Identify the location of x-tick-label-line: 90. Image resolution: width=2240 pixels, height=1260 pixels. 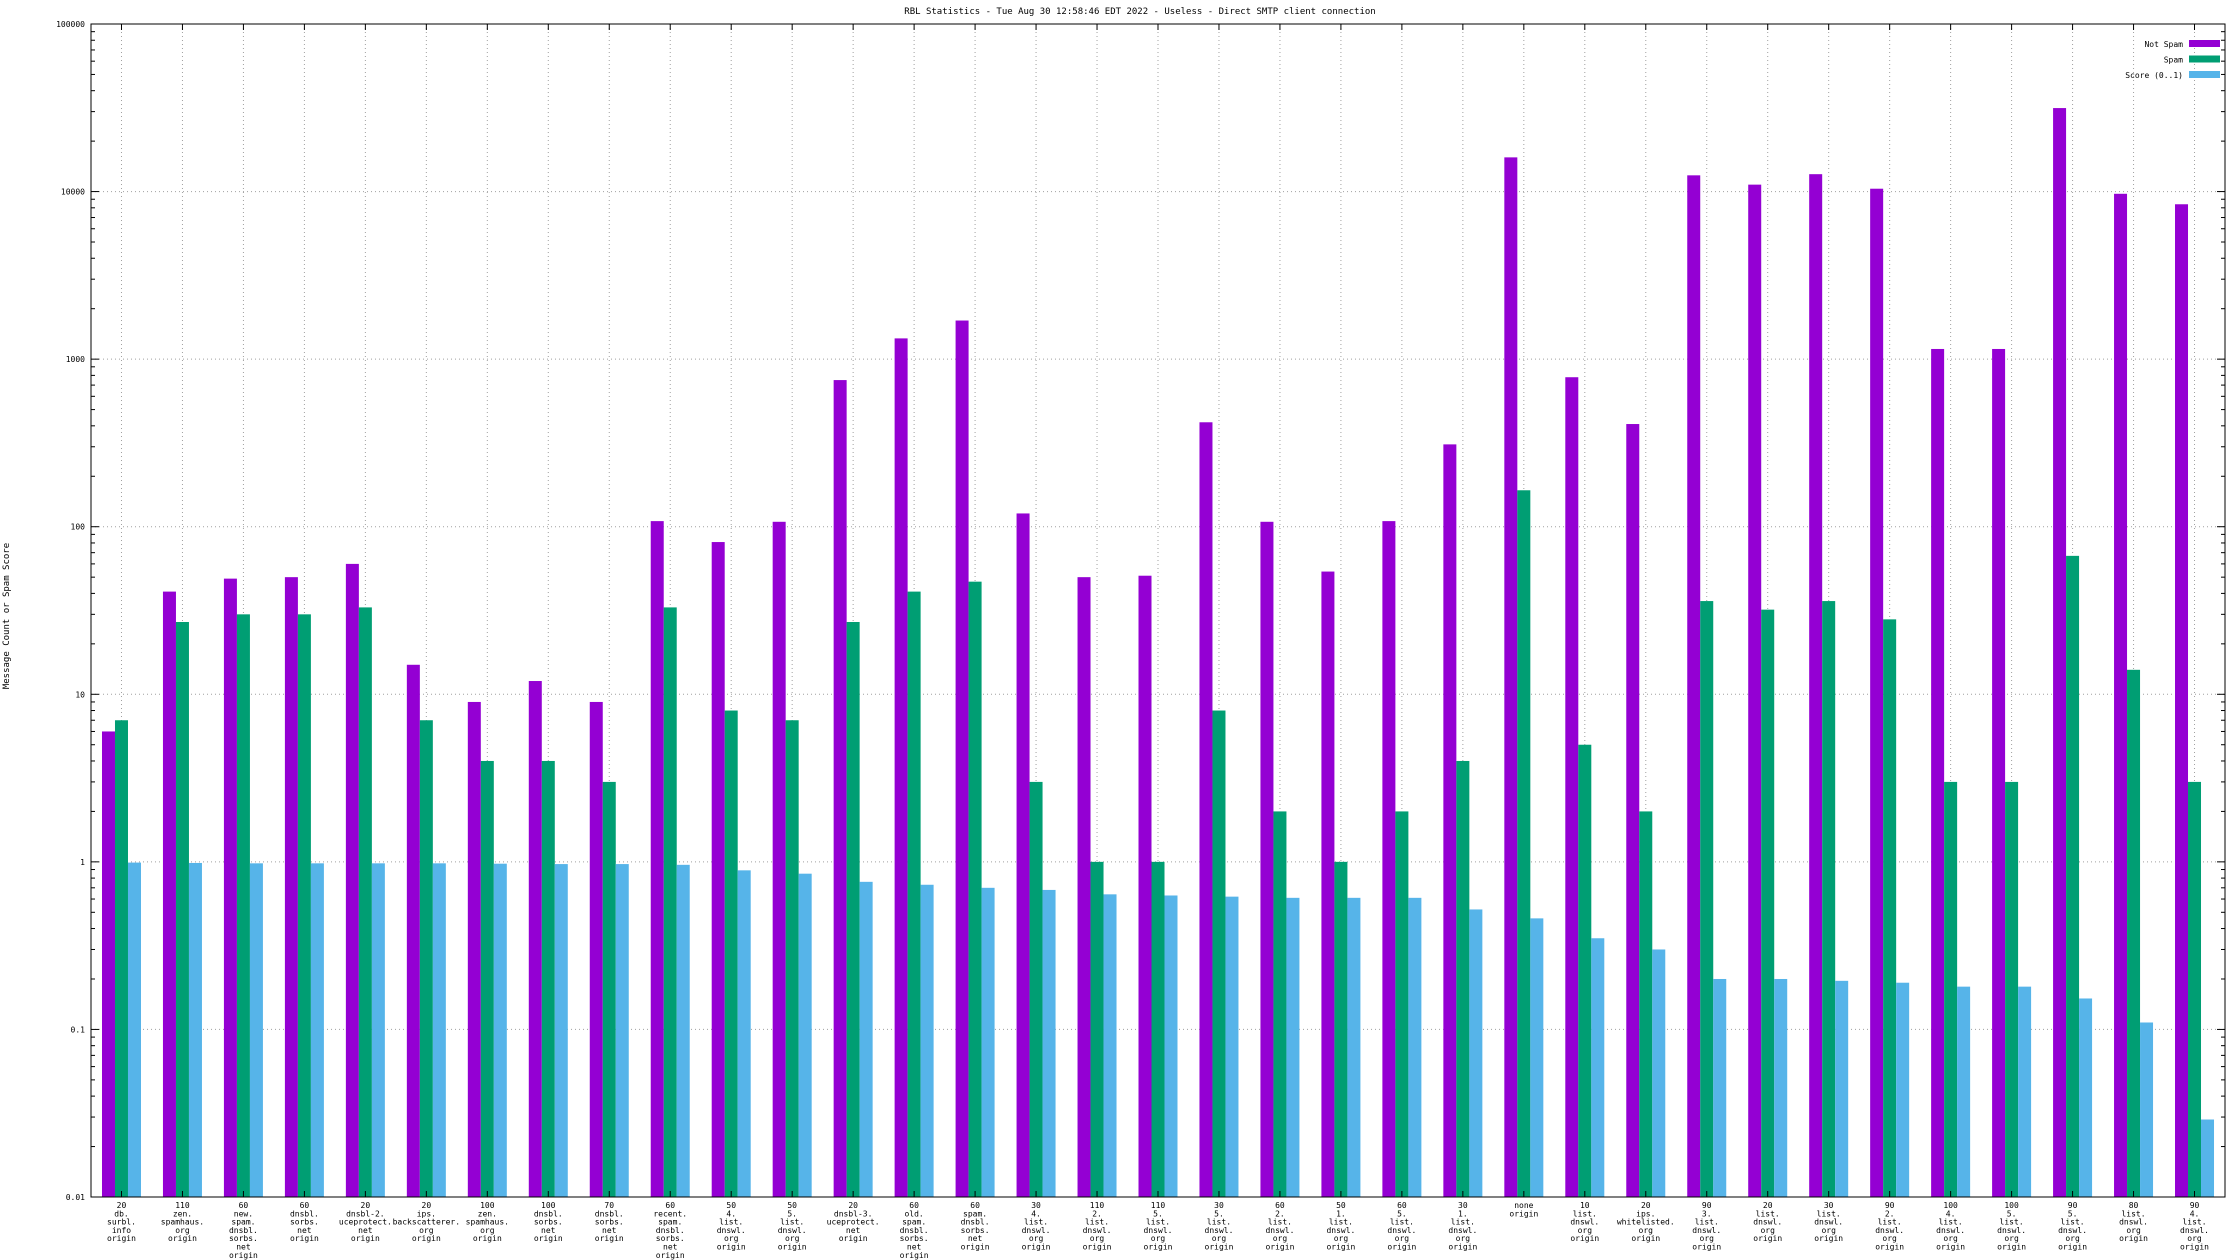
(2073, 1205).